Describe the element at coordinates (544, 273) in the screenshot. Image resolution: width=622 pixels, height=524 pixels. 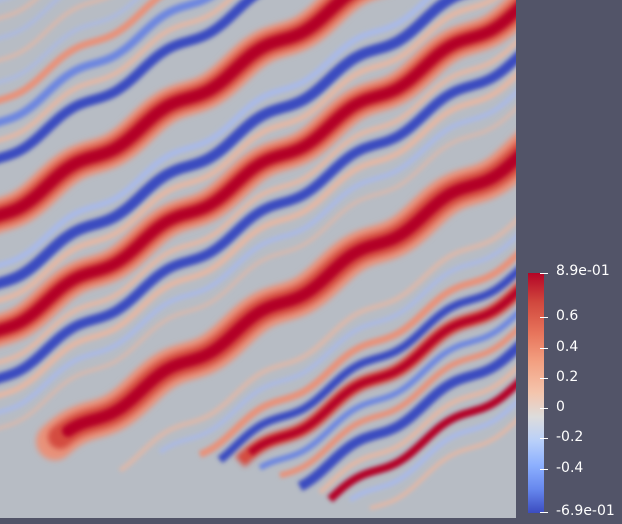
I see `colorbar-tick-max` at that location.